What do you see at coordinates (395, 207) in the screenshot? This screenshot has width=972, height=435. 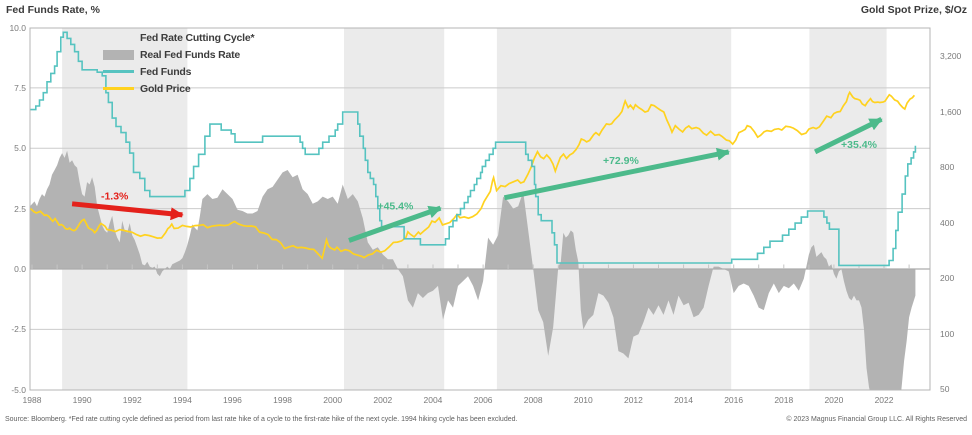 I see `trend-arrow-label: +45.4%` at bounding box center [395, 207].